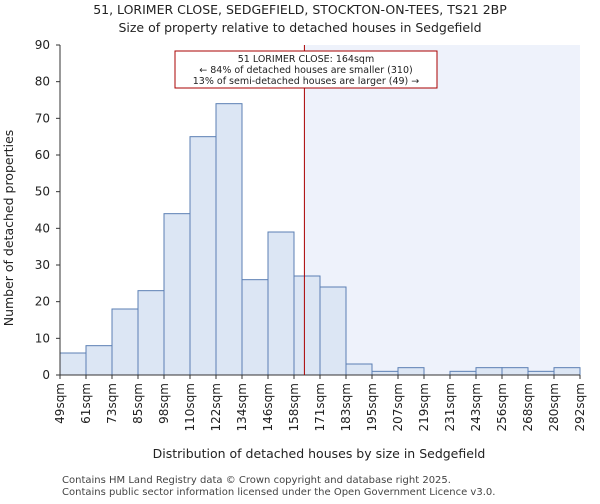 This screenshot has height=504, width=600. Describe the element at coordinates (554, 407) in the screenshot. I see `x-tick-label: 280sqm` at that location.